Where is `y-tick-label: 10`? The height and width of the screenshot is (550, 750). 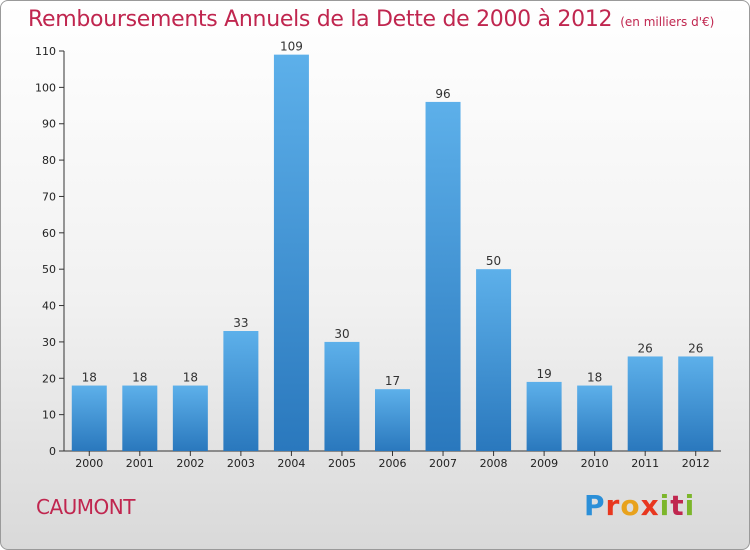
y-tick-label: 10 is located at coordinates (49, 415).